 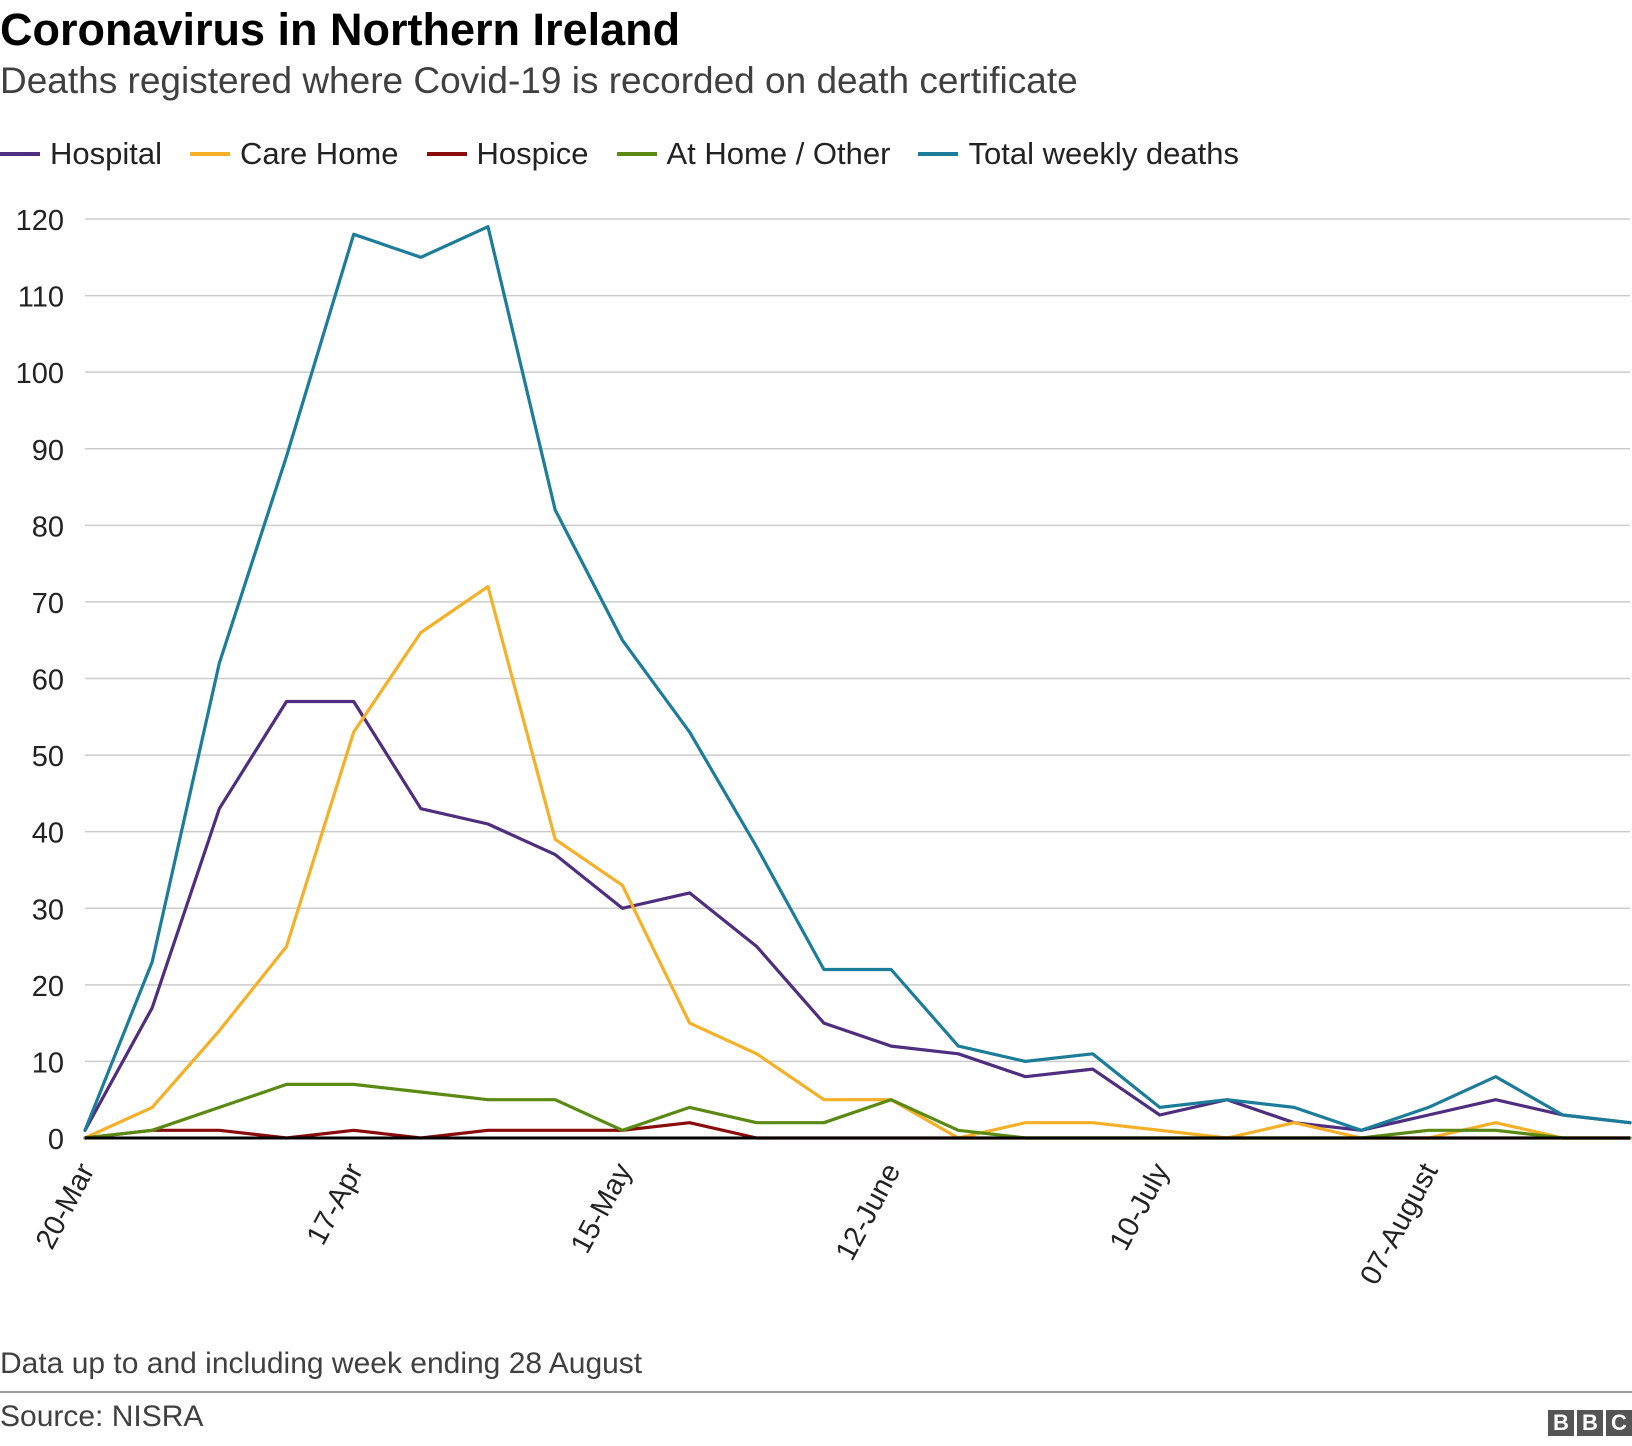 What do you see at coordinates (48, 1063) in the screenshot?
I see `y-tick-label: 10` at bounding box center [48, 1063].